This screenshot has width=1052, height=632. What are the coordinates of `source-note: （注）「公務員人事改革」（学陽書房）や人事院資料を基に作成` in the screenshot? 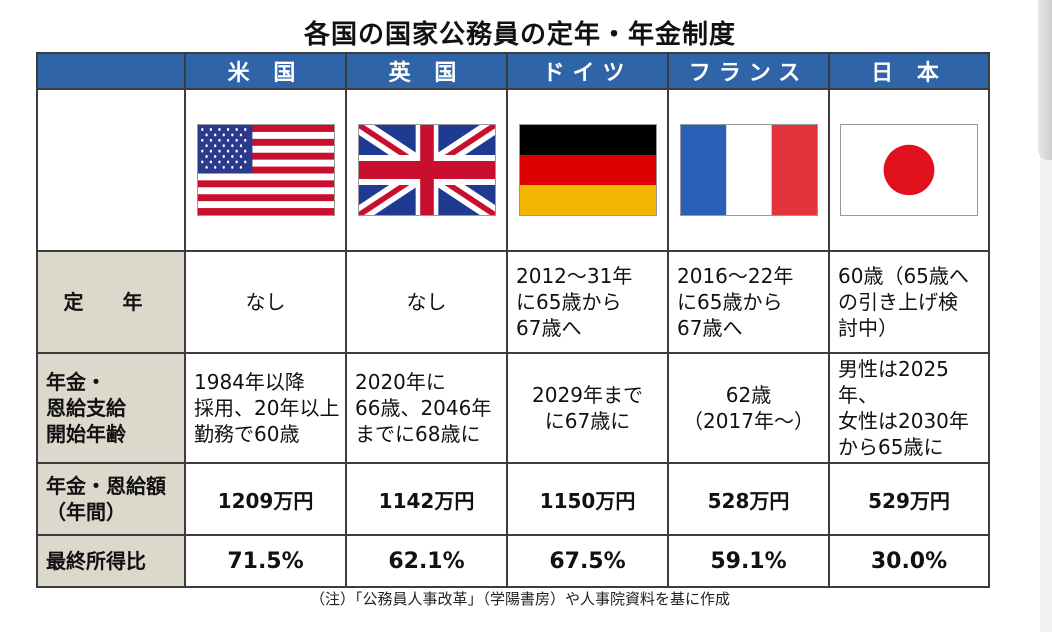 It's located at (519, 599).